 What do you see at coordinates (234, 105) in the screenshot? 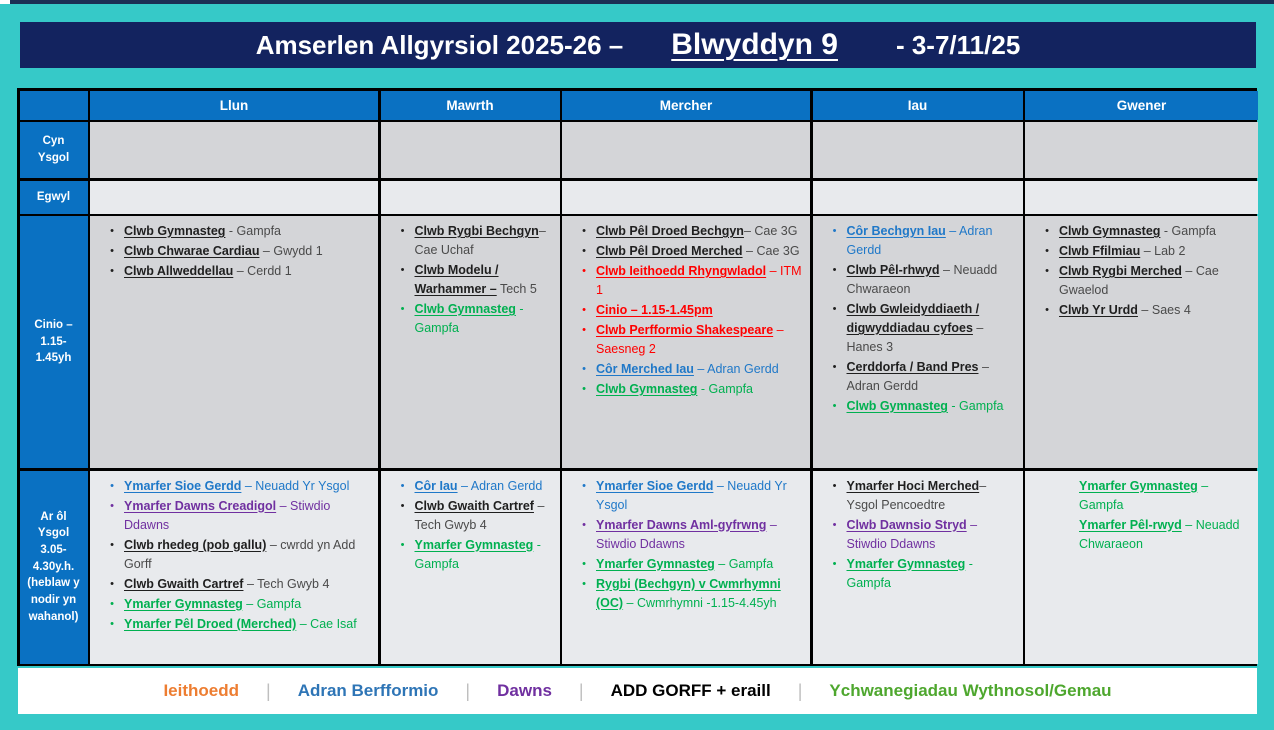
I see `day-header-llun: Llun` at bounding box center [234, 105].